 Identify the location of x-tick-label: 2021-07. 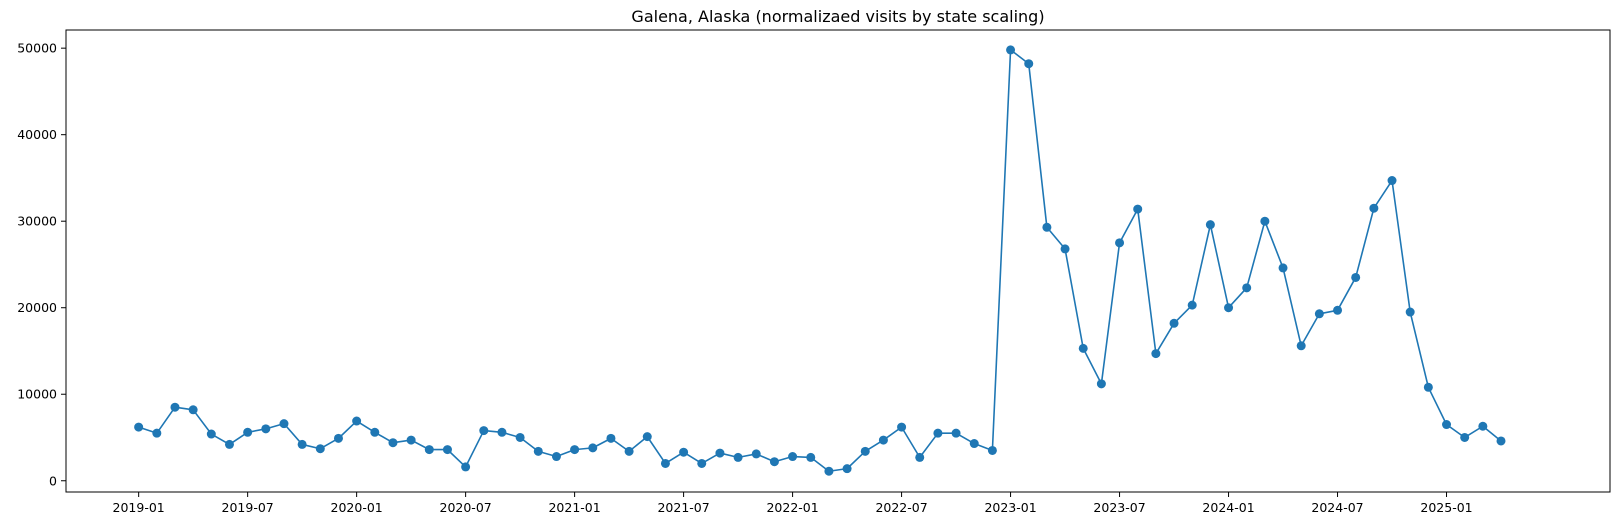
(683, 507).